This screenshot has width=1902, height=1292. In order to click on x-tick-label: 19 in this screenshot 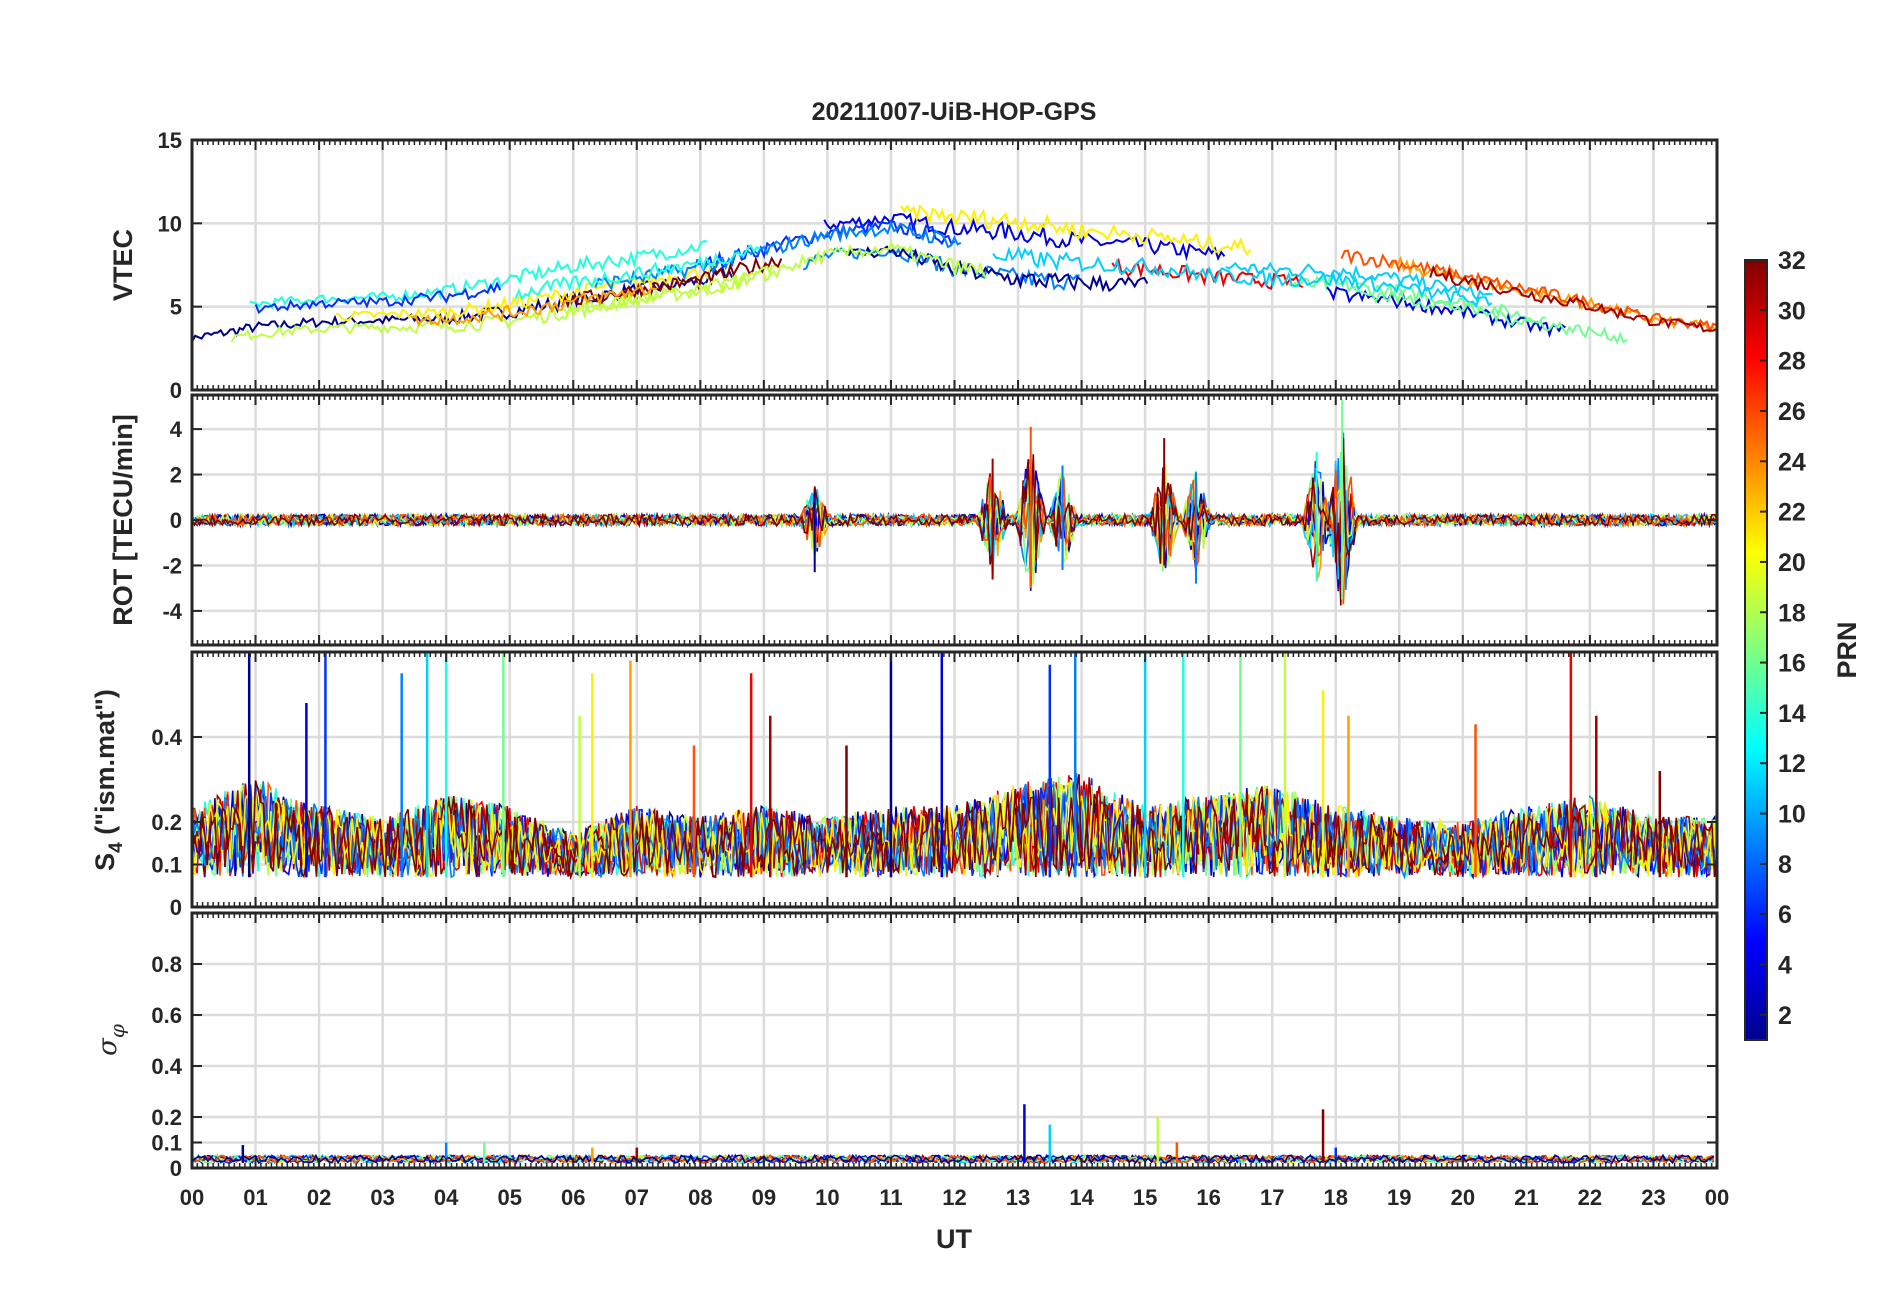, I will do `click(1399, 1197)`.